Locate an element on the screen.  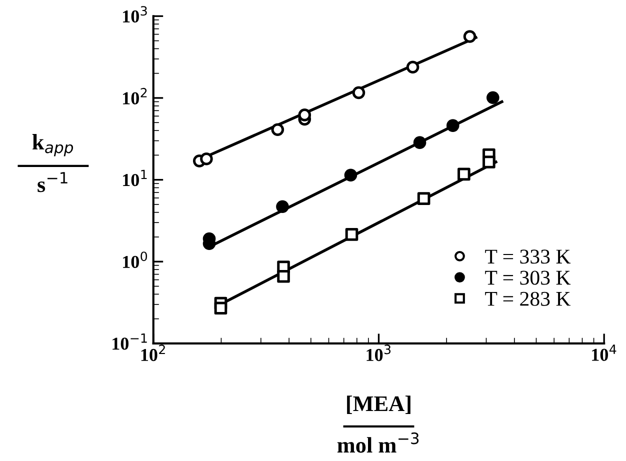
y-tick-label: 10$^{0}$ is located at coordinates (135, 260).